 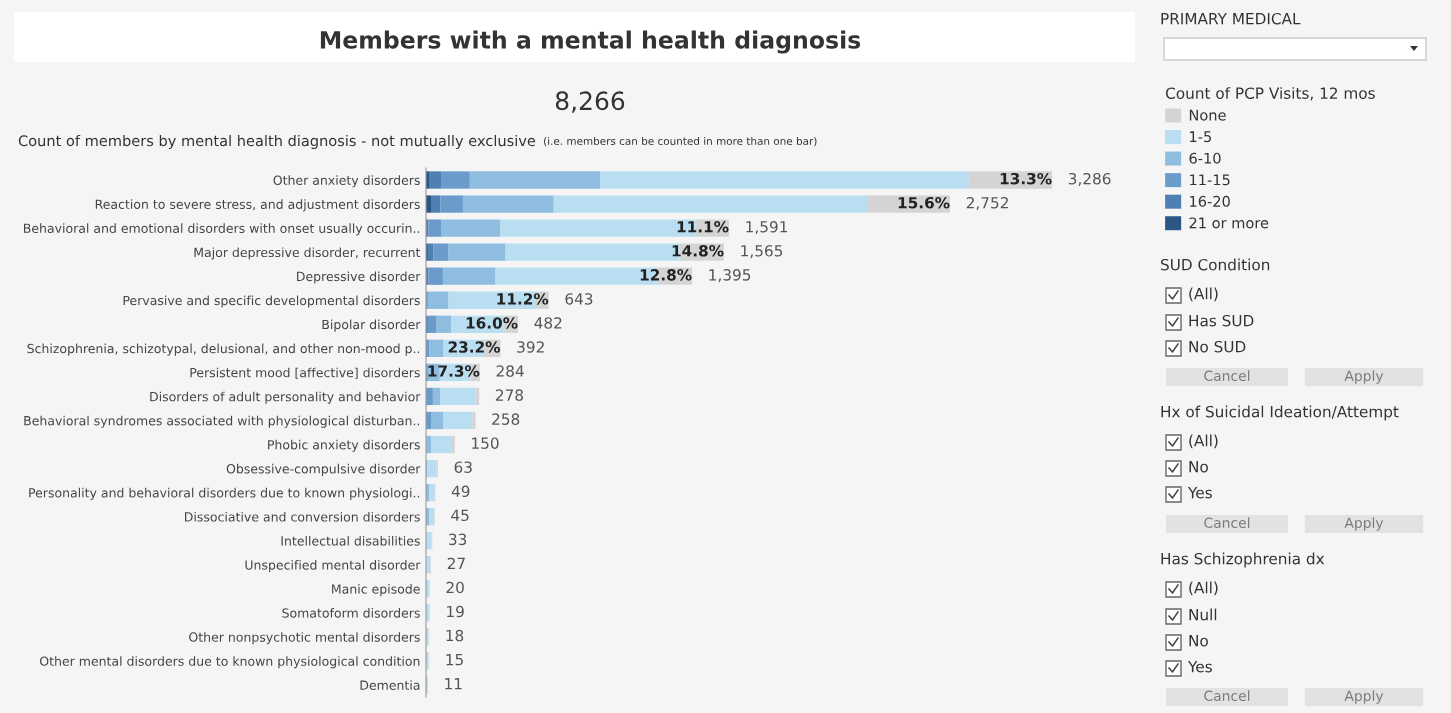 I want to click on annotation: 20, so click(x=455, y=587).